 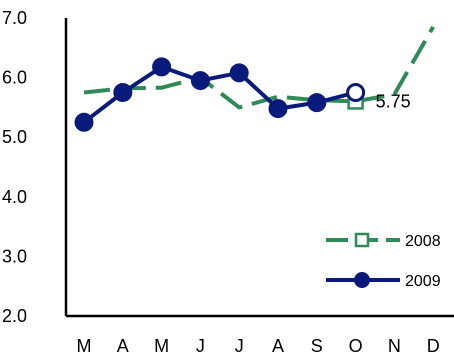 What do you see at coordinates (14, 78) in the screenshot?
I see `y-tick-label: 6.0` at bounding box center [14, 78].